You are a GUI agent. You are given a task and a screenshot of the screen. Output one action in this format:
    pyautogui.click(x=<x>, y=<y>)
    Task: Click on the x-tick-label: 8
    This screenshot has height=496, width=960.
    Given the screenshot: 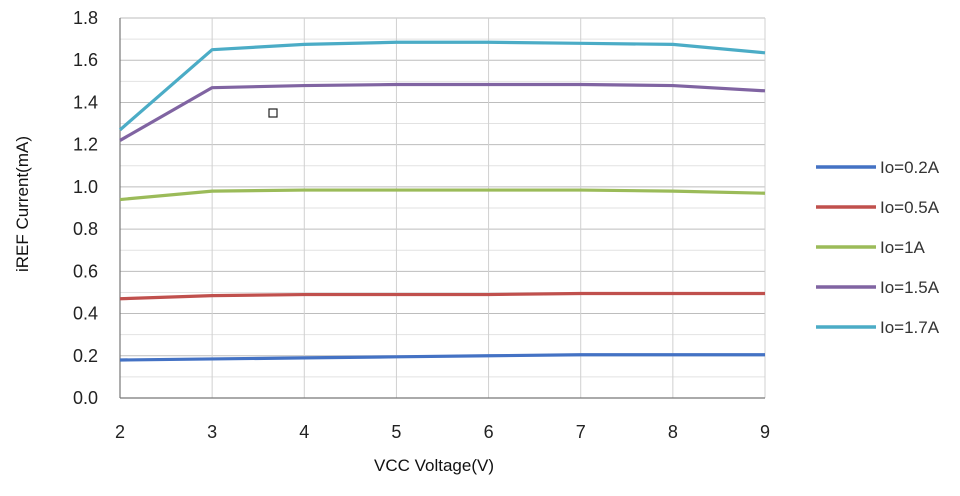 What is the action you would take?
    pyautogui.click(x=673, y=432)
    